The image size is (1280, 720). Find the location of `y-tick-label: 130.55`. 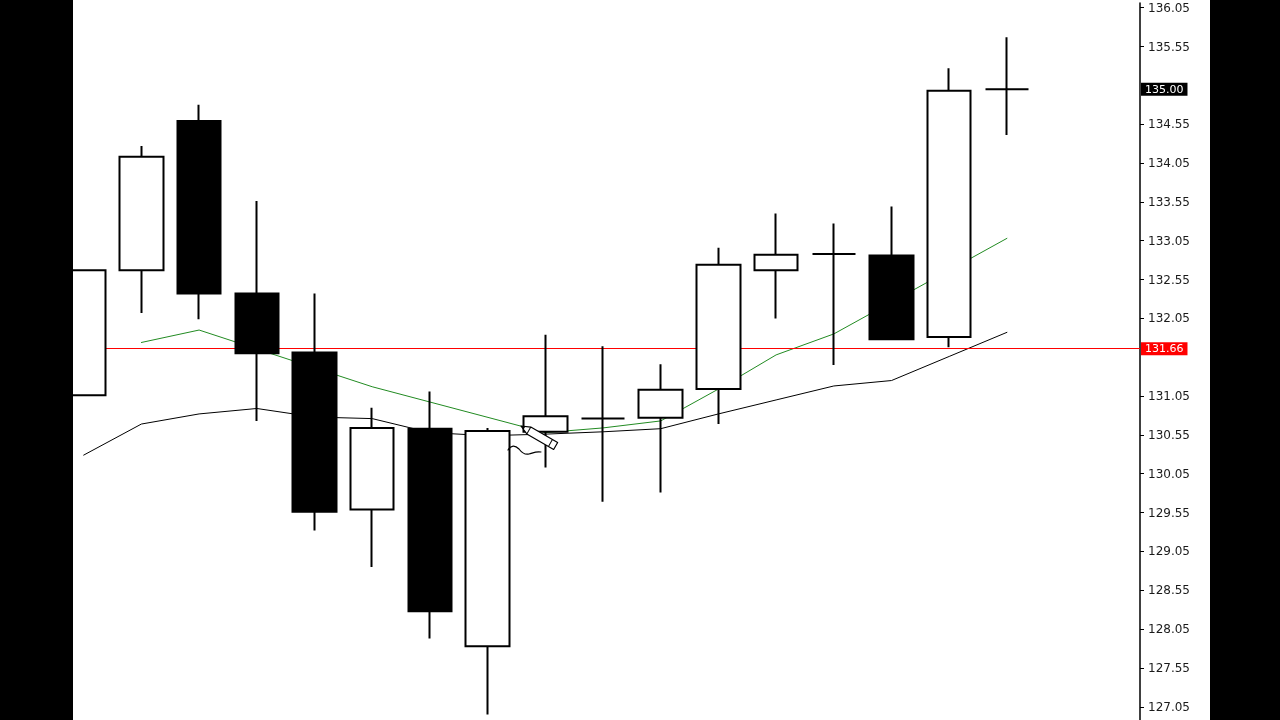

y-tick-label: 130.55 is located at coordinates (1169, 434).